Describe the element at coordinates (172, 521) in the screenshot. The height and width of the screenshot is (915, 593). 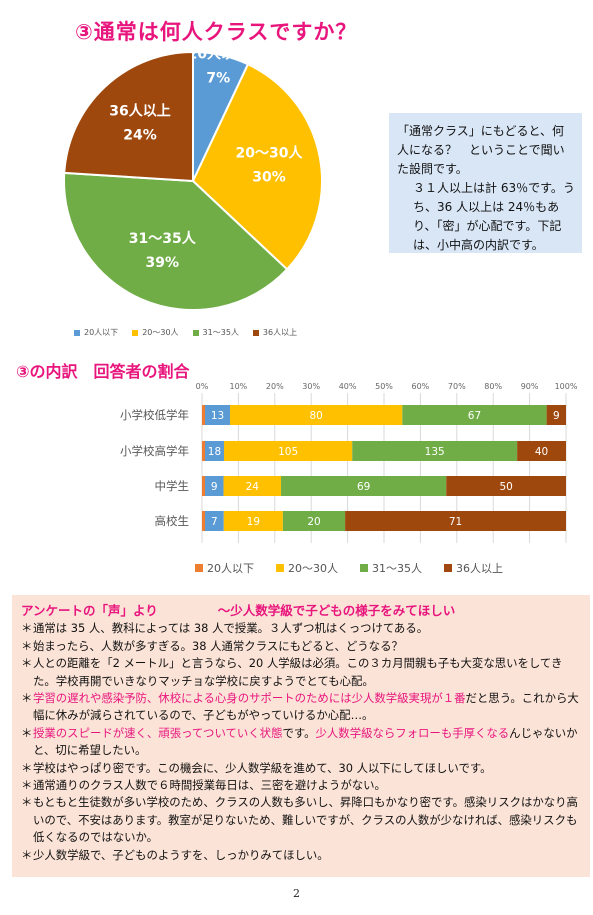
I see `category-label: 高校生` at that location.